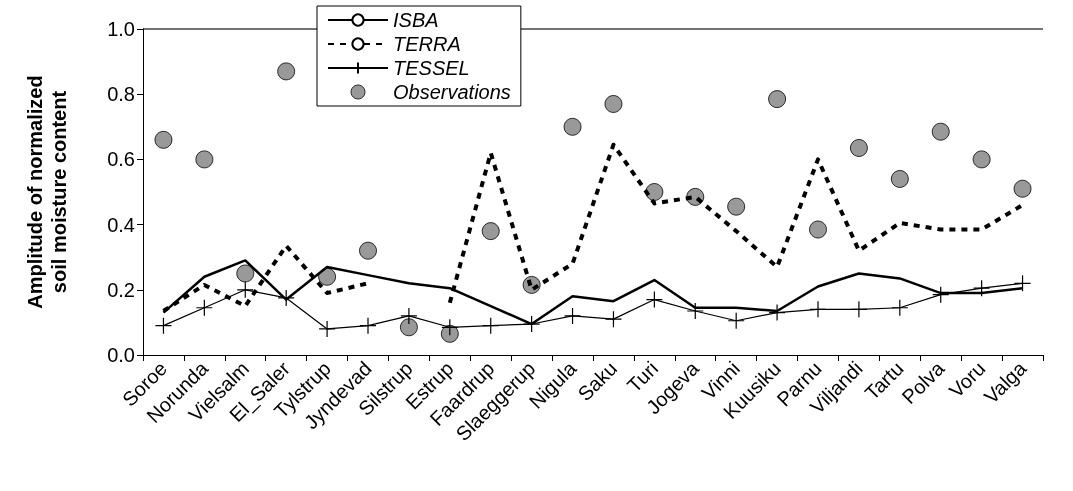  What do you see at coordinates (452, 92) in the screenshot?
I see `legend-label: Observations` at bounding box center [452, 92].